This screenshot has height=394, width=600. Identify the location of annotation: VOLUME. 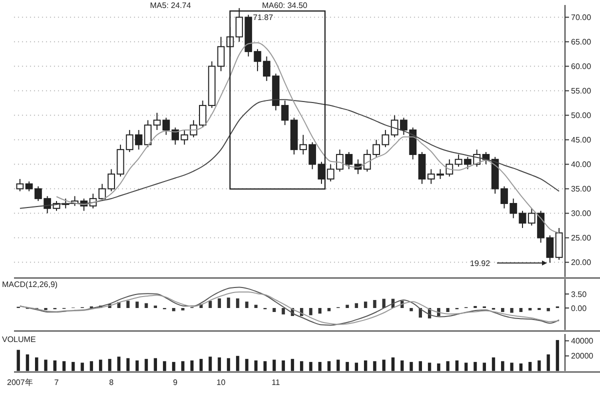
(19, 339).